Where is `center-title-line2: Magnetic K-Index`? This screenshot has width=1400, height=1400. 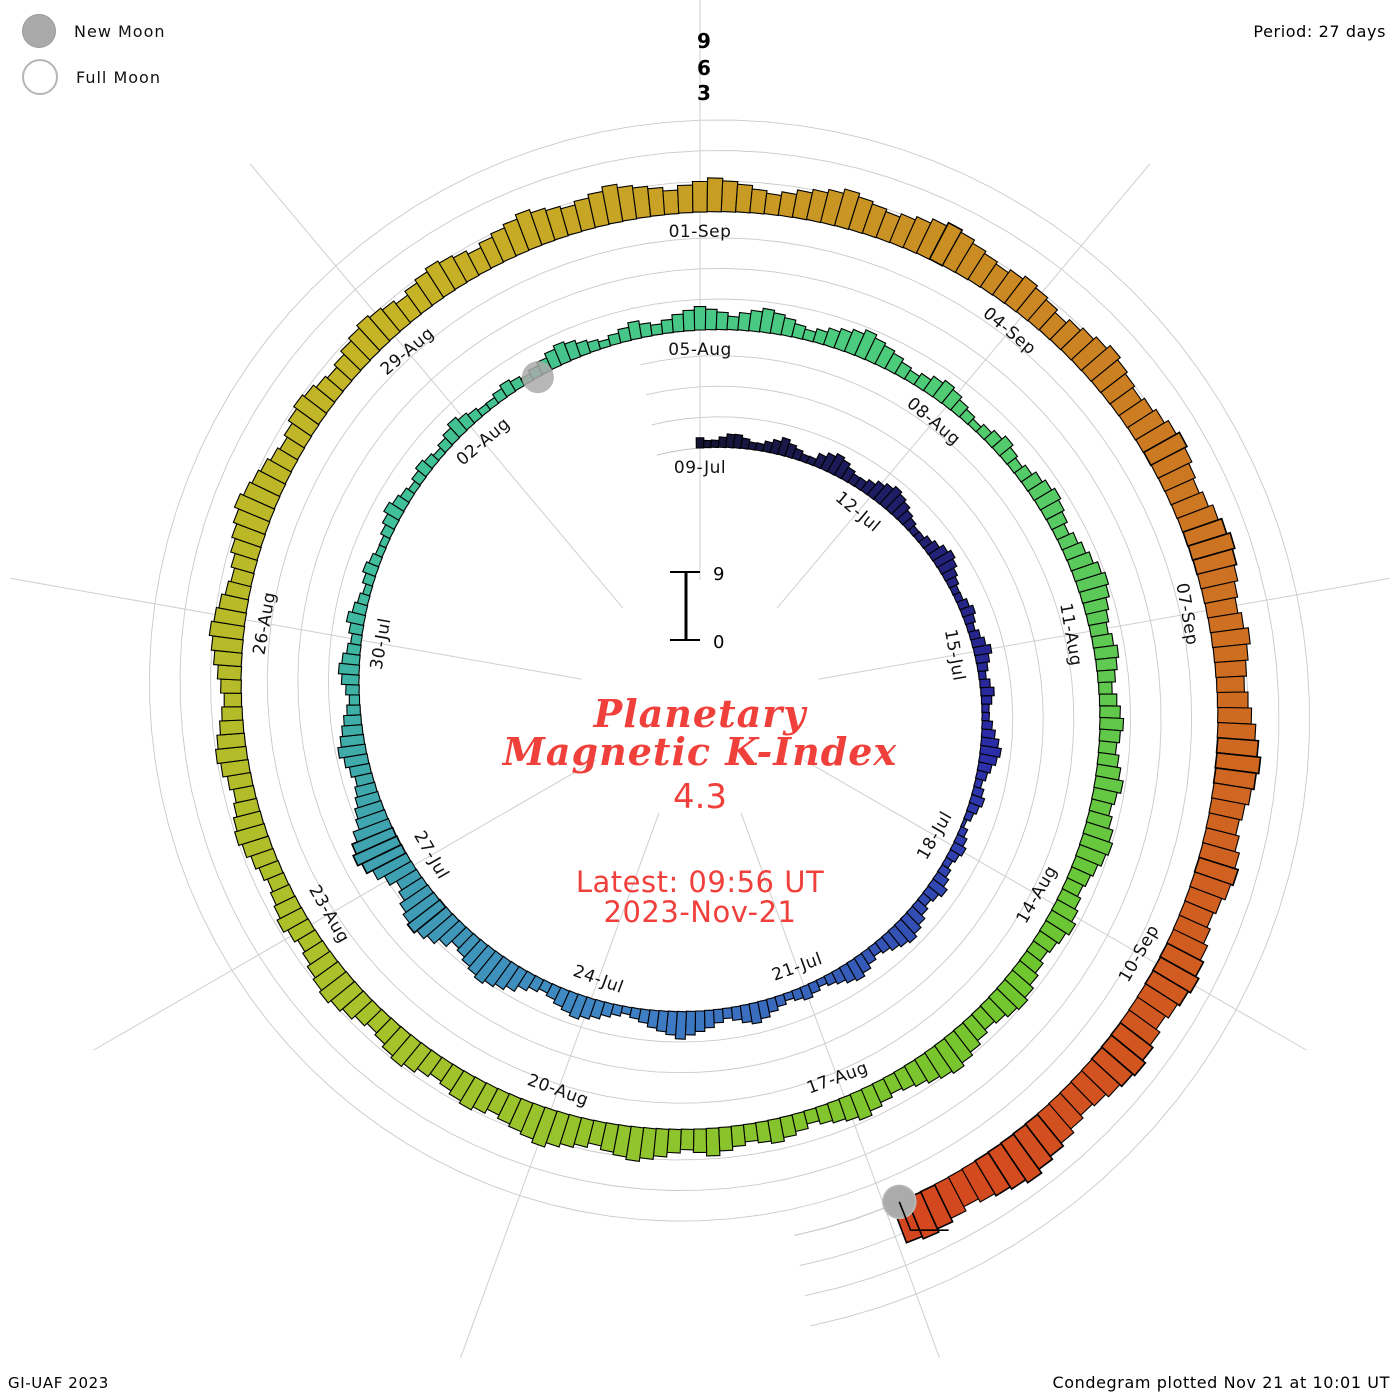 center-title-line2: Magnetic K-Index is located at coordinates (699, 751).